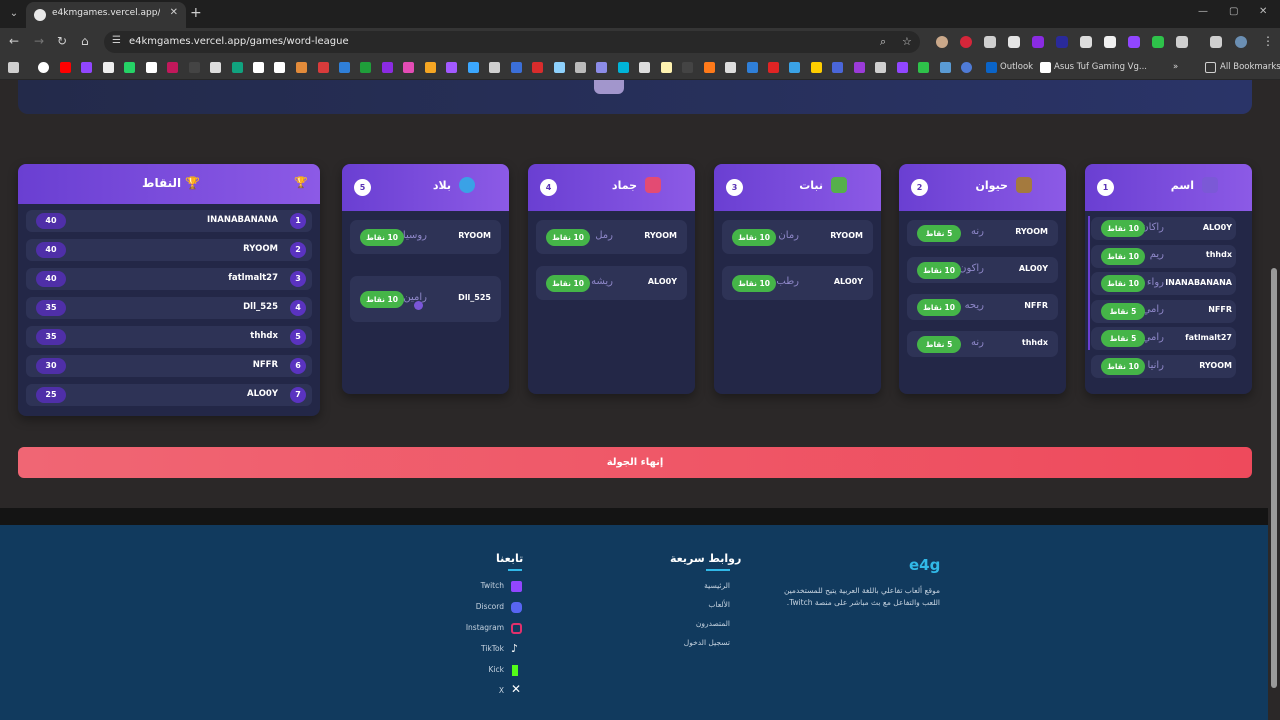 This screenshot has width=1280, height=720. I want to click on bookmark-32-icon, so click(709, 67).